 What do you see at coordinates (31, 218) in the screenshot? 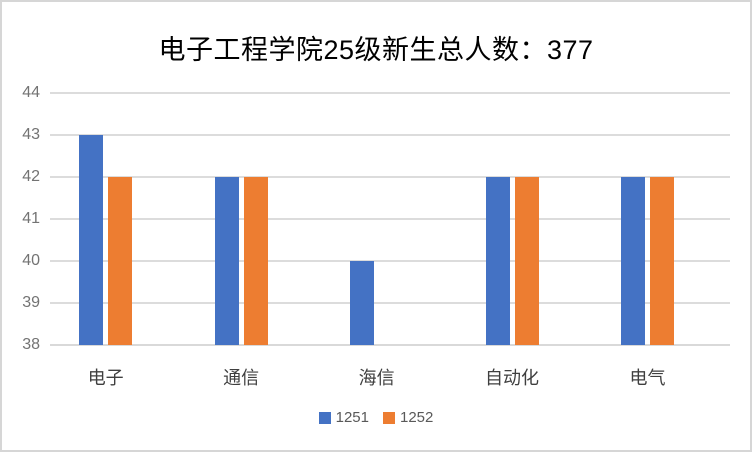
I see `y-tick-label: 41` at bounding box center [31, 218].